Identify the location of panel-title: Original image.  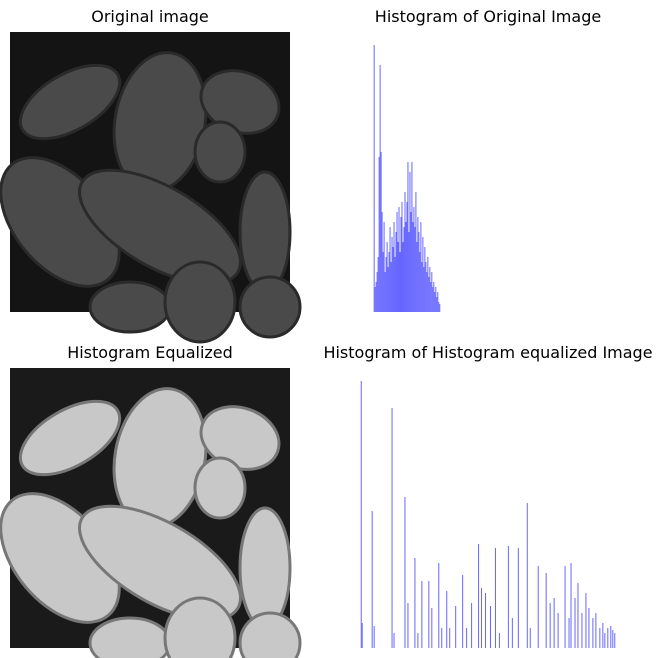
(150, 16).